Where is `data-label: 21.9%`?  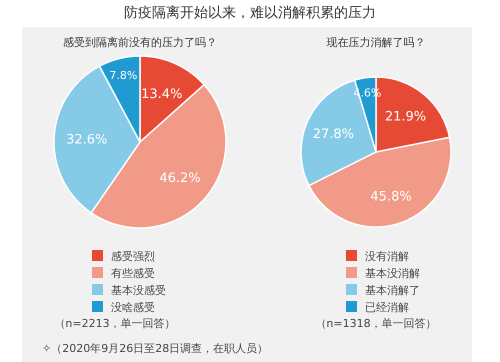
data-label: 21.9% is located at coordinates (405, 117).